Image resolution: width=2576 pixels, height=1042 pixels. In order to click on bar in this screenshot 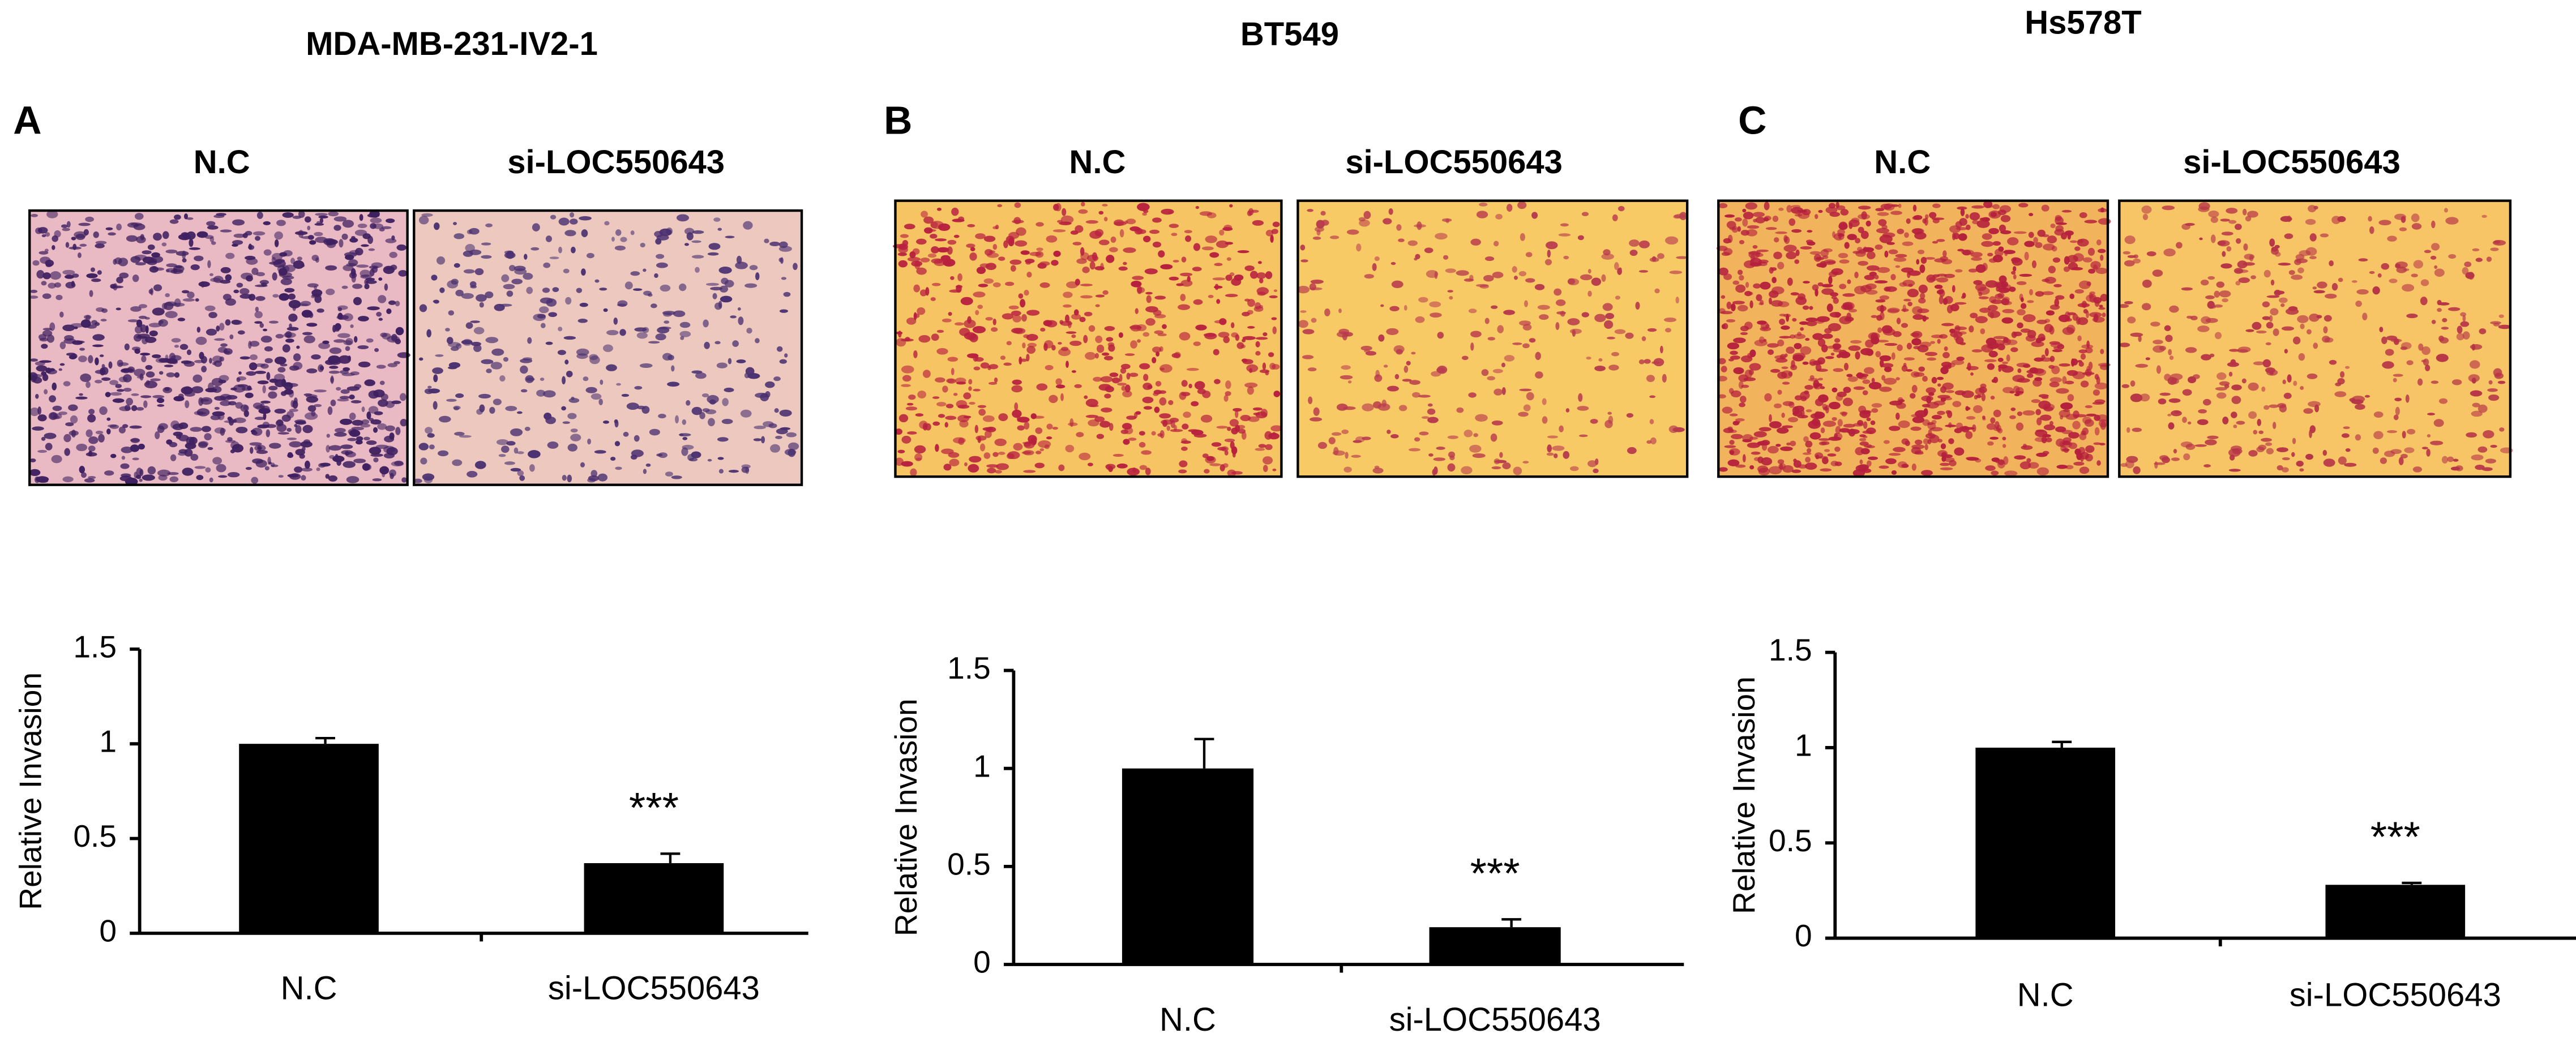, I will do `click(2045, 842)`.